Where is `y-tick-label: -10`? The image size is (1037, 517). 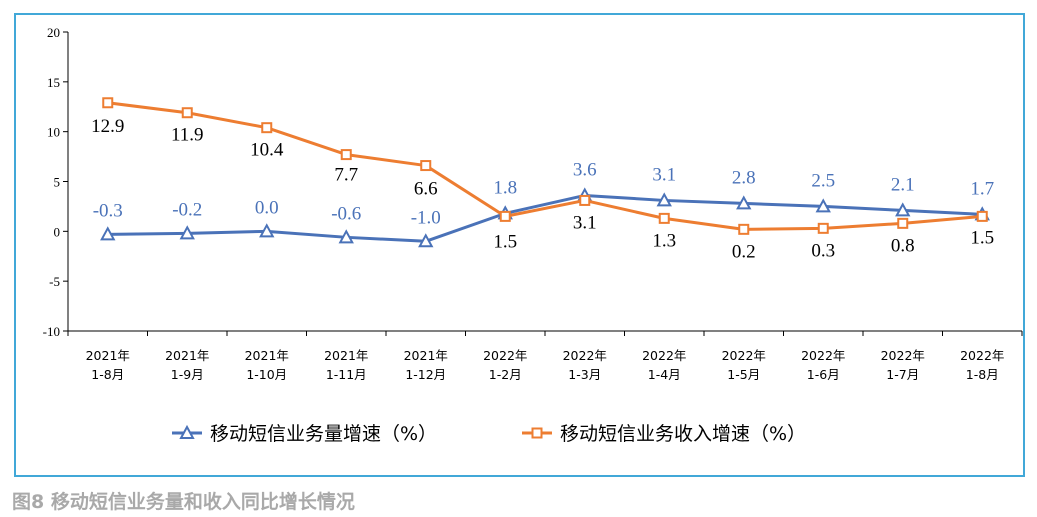
y-tick-label: -10 is located at coordinates (51, 331).